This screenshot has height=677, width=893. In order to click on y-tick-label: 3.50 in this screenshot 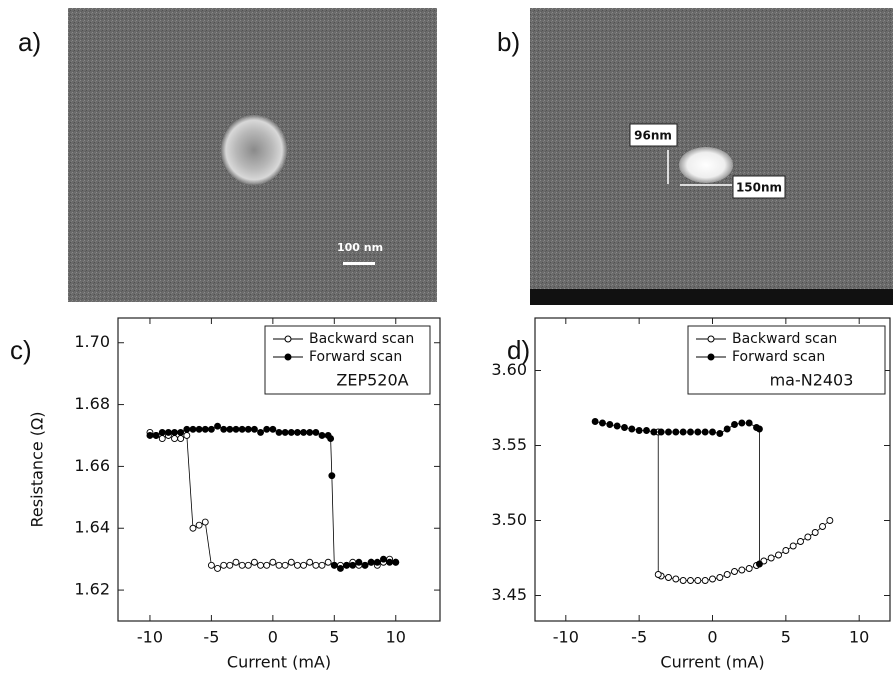, I will do `click(509, 519)`.